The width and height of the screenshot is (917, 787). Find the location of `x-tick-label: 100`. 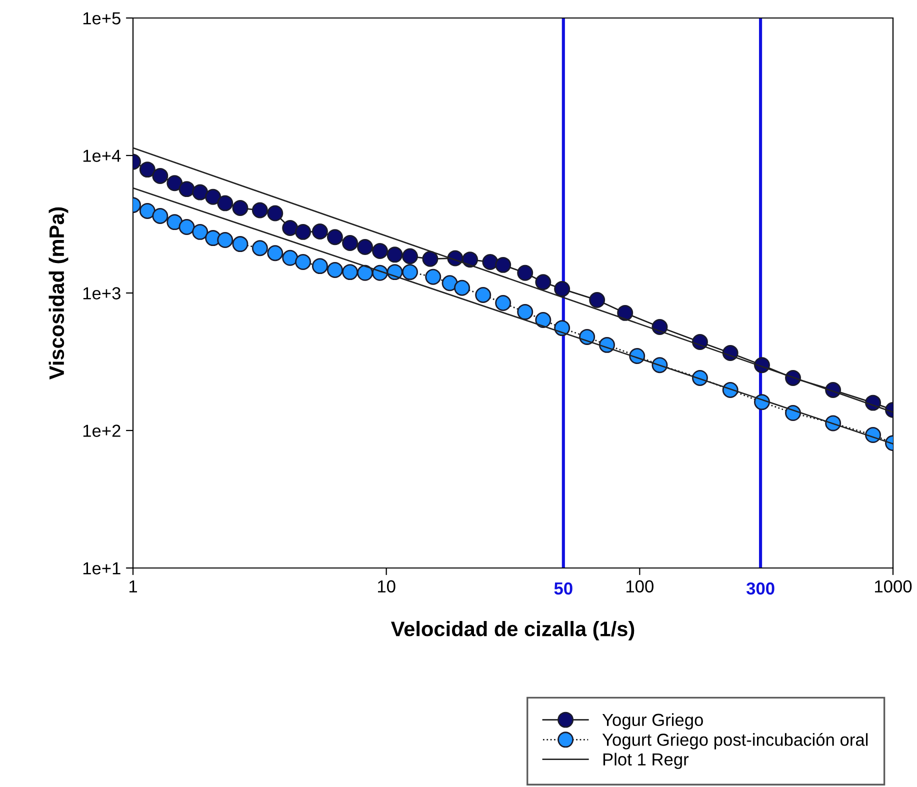

x-tick-label: 100 is located at coordinates (640, 586).